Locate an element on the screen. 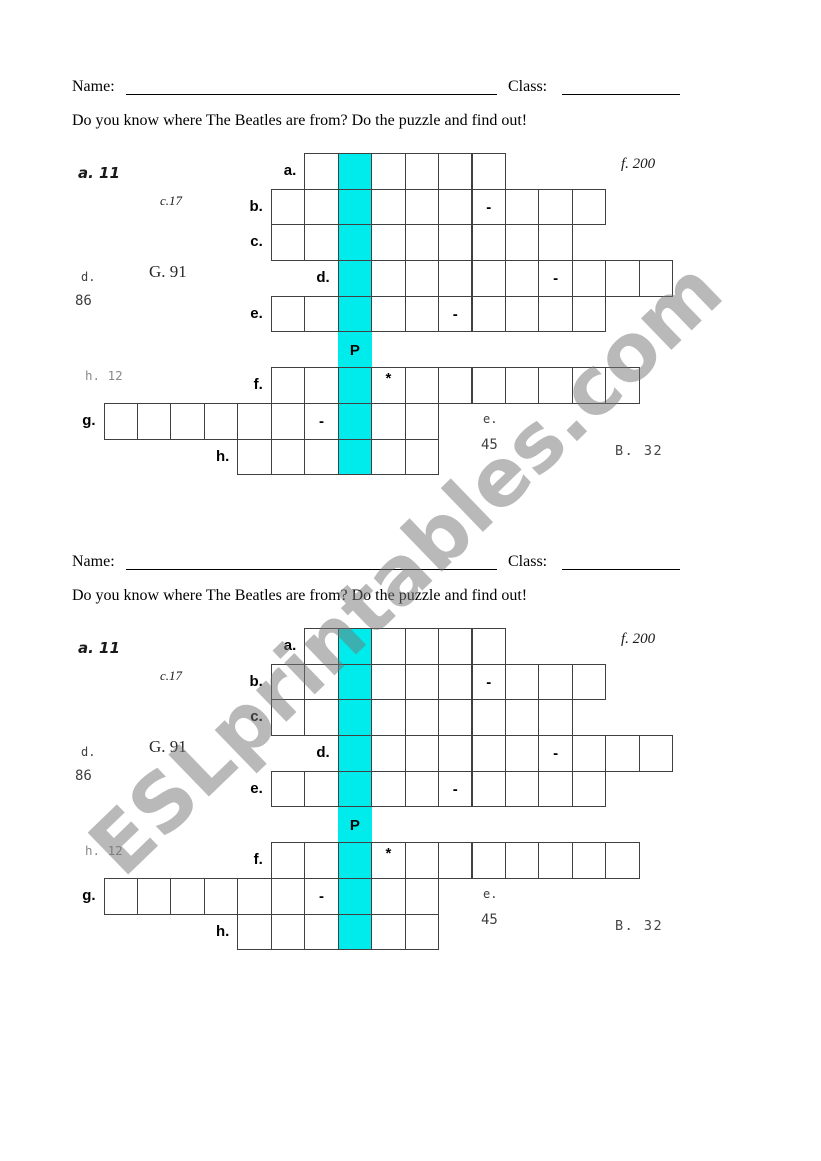  annotation-clue-e-letter: e. is located at coordinates (490, 894).